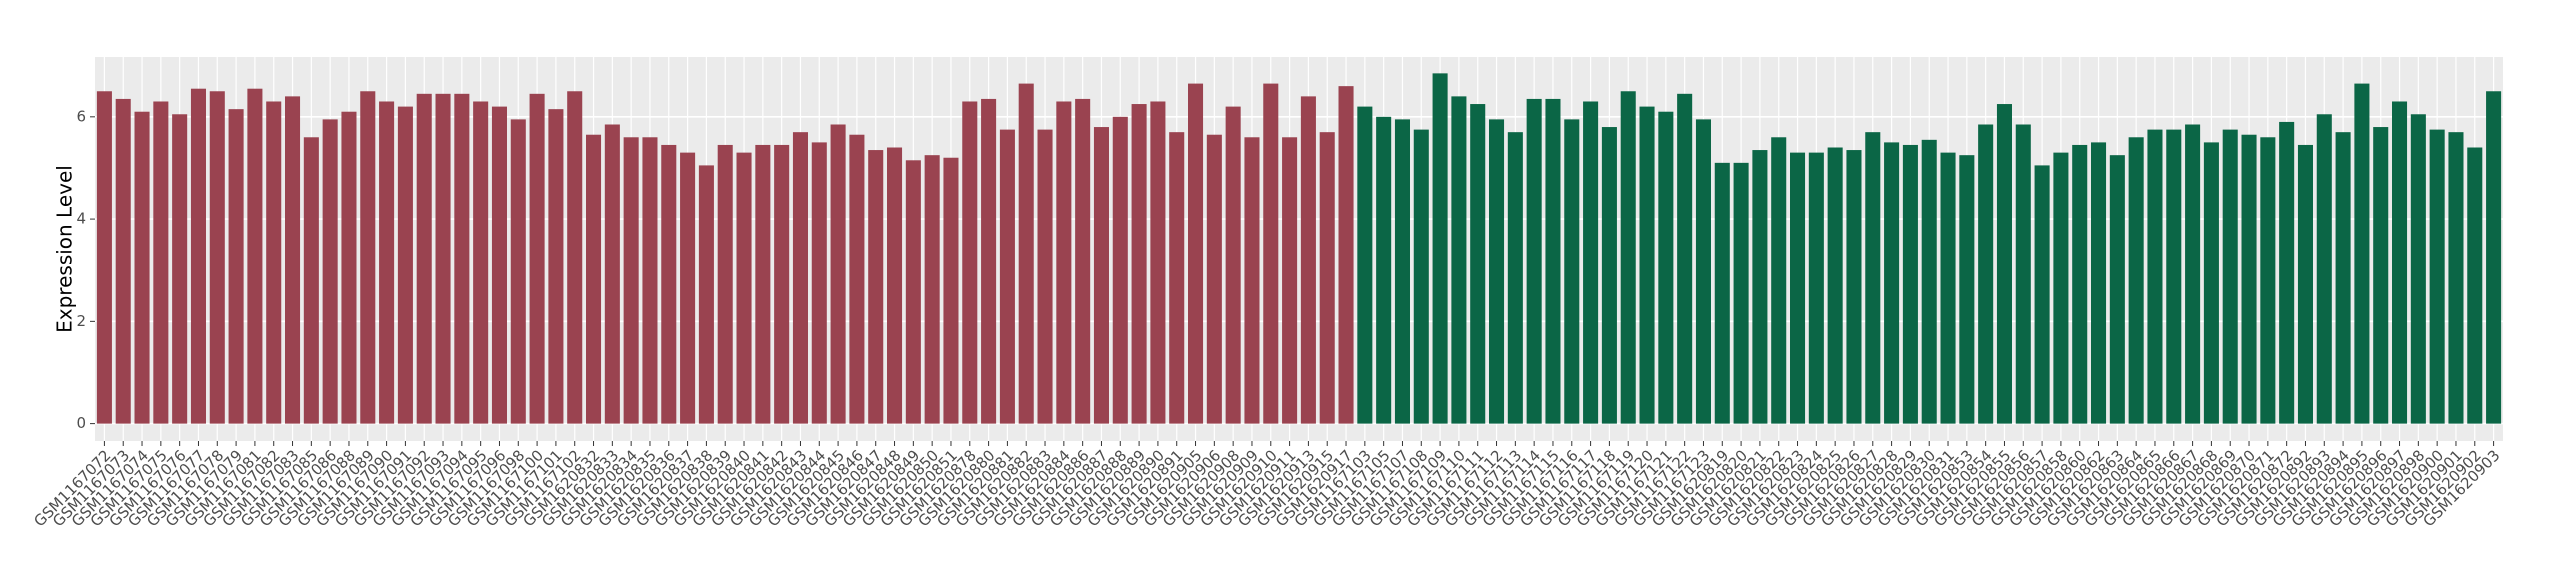  Describe the element at coordinates (81, 116) in the screenshot. I see `y-tick-label: 6` at that location.